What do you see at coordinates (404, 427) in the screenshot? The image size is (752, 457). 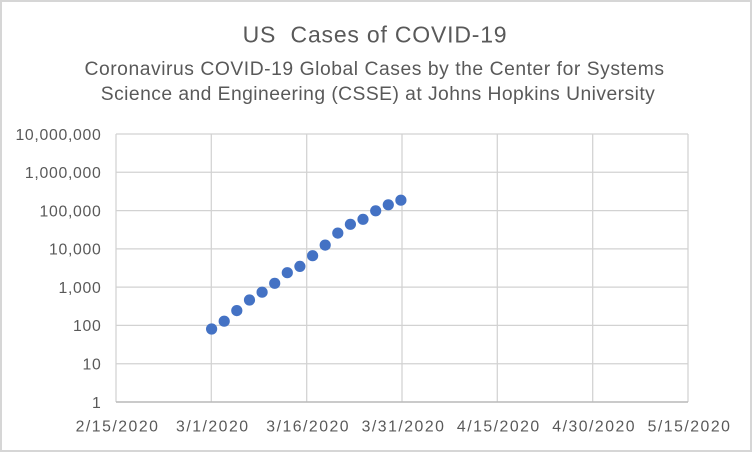 I see `svg-text: 3/31/2020` at bounding box center [404, 427].